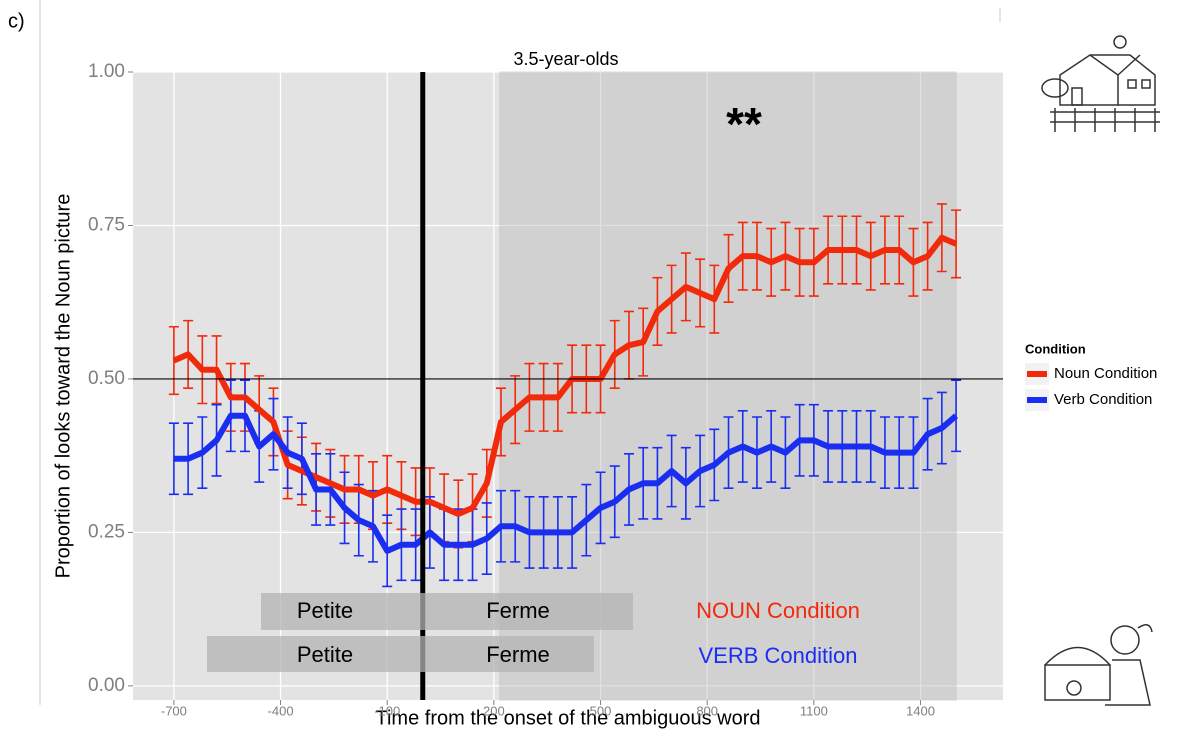 This screenshot has height=738, width=1182. Describe the element at coordinates (387, 710) in the screenshot. I see `x-tick-label: -100` at that location.